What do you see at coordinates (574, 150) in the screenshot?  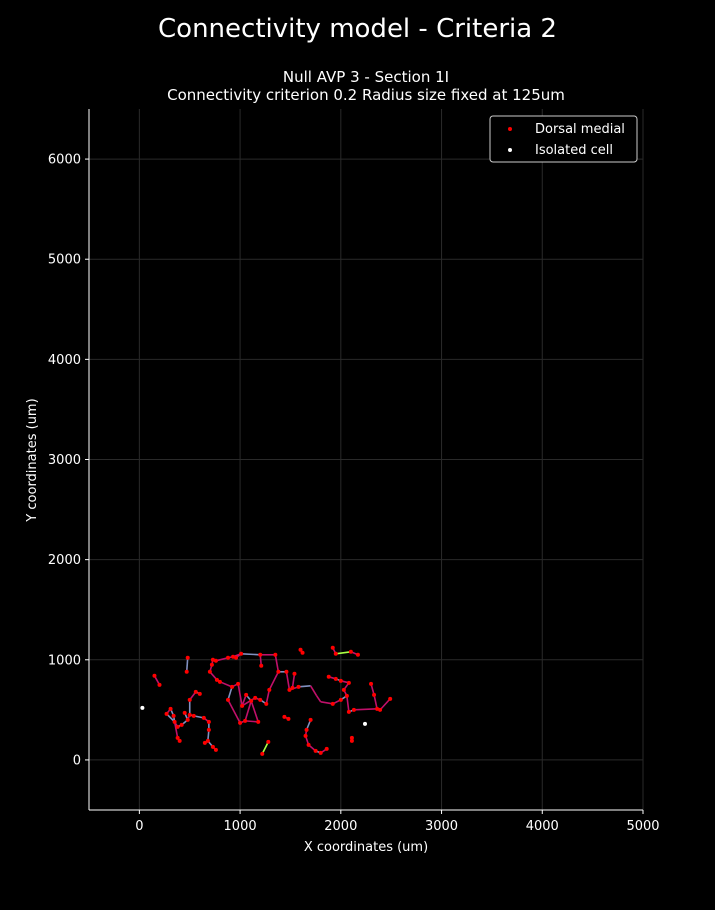 I see `legend-label-isolated-cell: Isolated cell` at bounding box center [574, 150].